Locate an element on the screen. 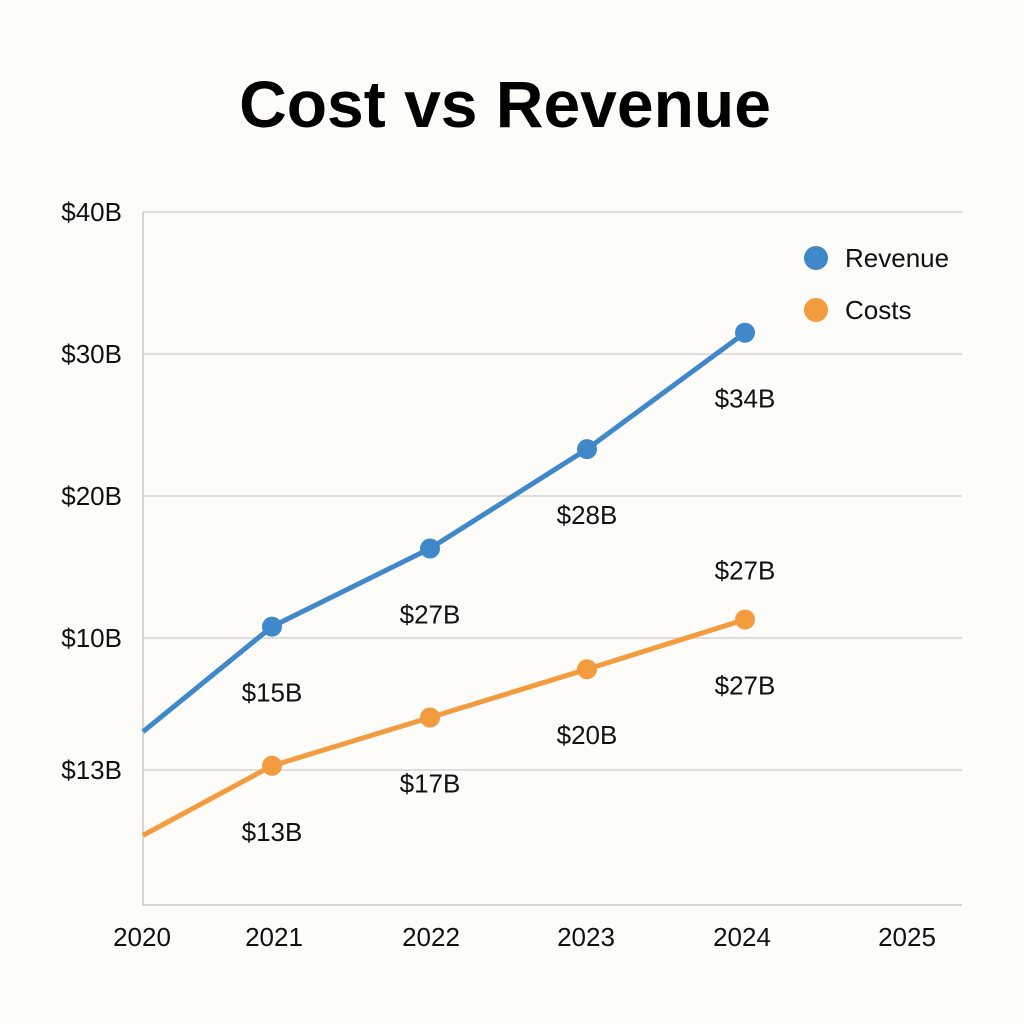 The height and width of the screenshot is (1024, 1024). data-label: $34B is located at coordinates (745, 399).